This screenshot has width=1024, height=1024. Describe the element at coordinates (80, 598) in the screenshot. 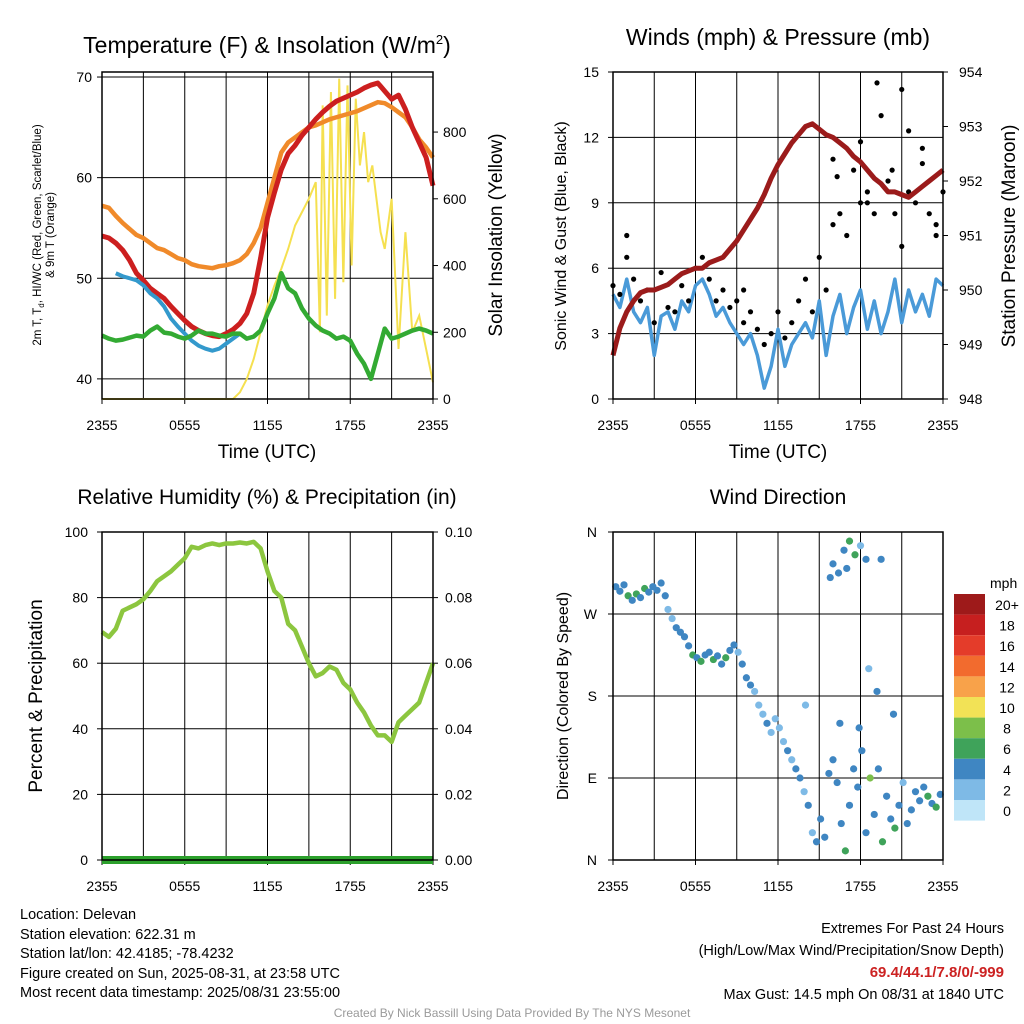

I see `humidity-ytick-label: 80` at that location.